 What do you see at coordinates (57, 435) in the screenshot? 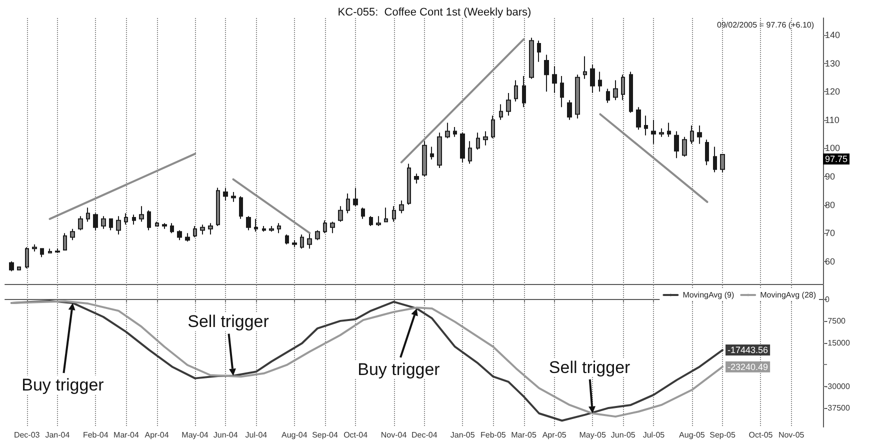
I see `x-tick-label: Jan-04` at bounding box center [57, 435].